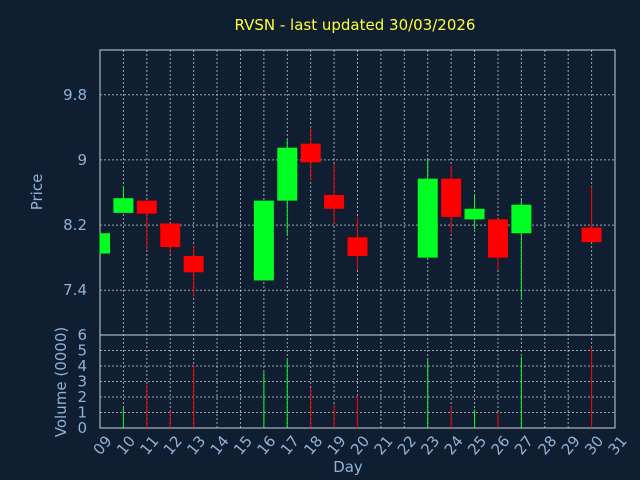  What do you see at coordinates (501, 445) in the screenshot?
I see `x-tick-label: 26` at bounding box center [501, 445].